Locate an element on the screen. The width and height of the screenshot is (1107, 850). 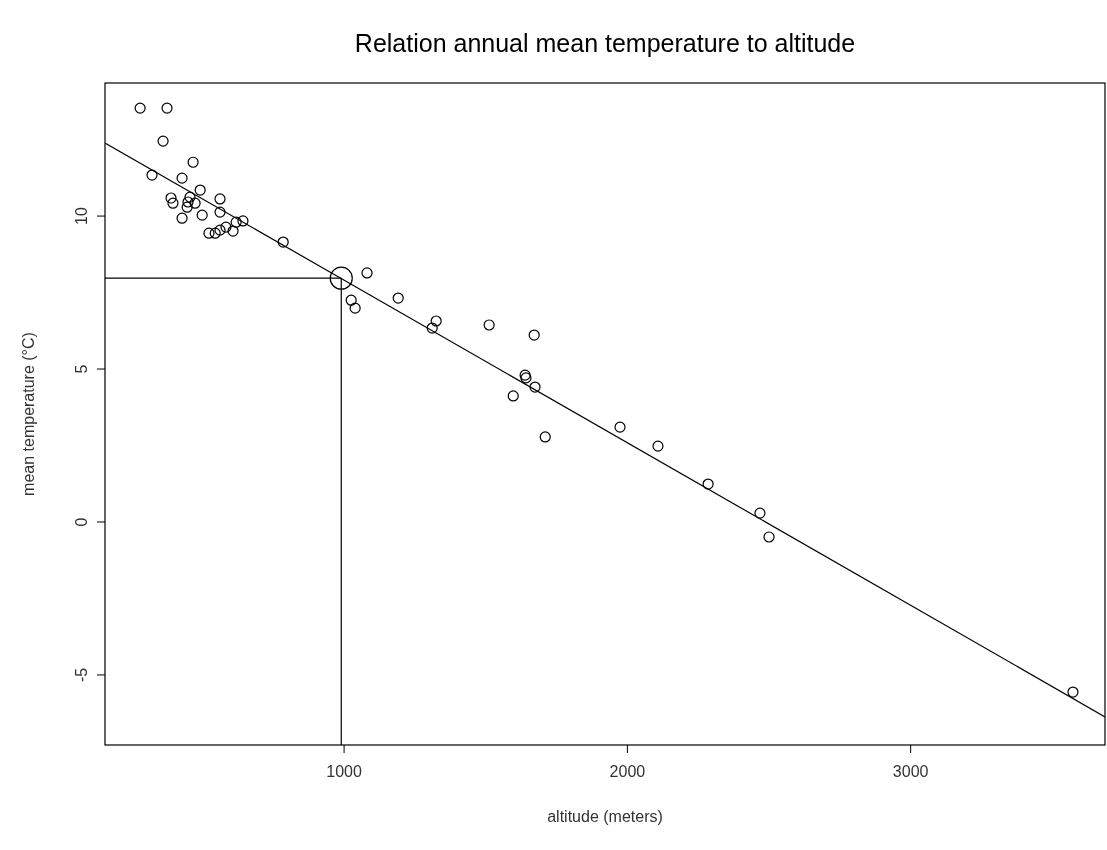
x-axis-title: altitude (meters) is located at coordinates (605, 816).